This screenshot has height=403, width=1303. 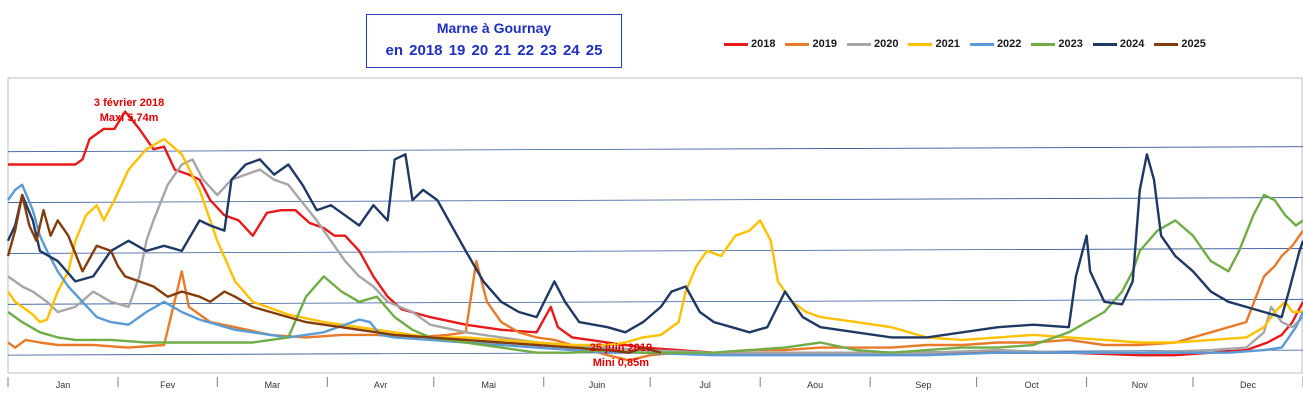 I want to click on annotation-value: Mini 0,85m, so click(x=621, y=363).